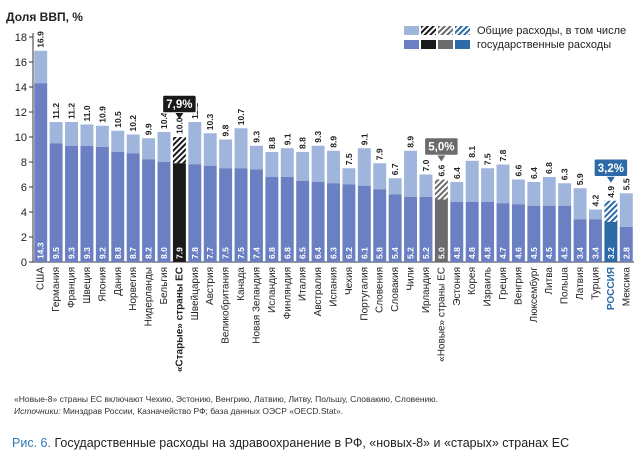 The width and height of the screenshot is (640, 463). I want to click on legend-swatch-russia-total, so click(462, 30).